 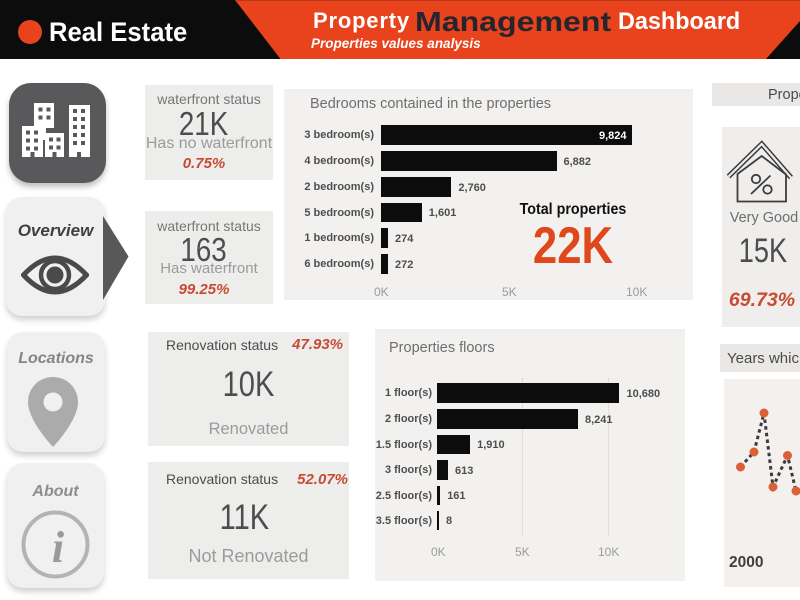 What do you see at coordinates (58, 547) in the screenshot?
I see `svg-text: i` at bounding box center [58, 547].